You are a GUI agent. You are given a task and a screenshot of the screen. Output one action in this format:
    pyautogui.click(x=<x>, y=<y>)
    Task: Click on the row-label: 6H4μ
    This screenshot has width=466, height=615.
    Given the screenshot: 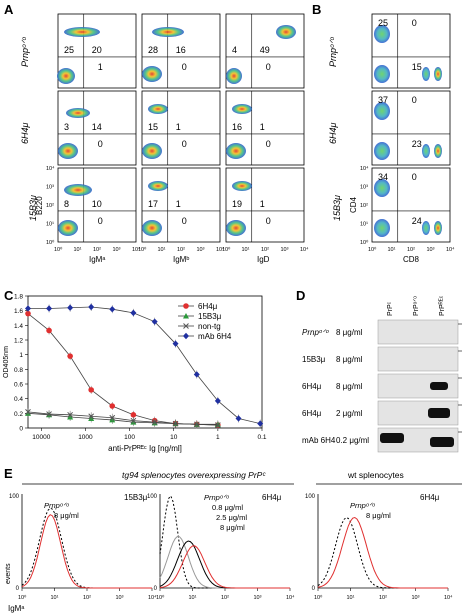 What is the action you would take?
    pyautogui.click(x=333, y=133)
    